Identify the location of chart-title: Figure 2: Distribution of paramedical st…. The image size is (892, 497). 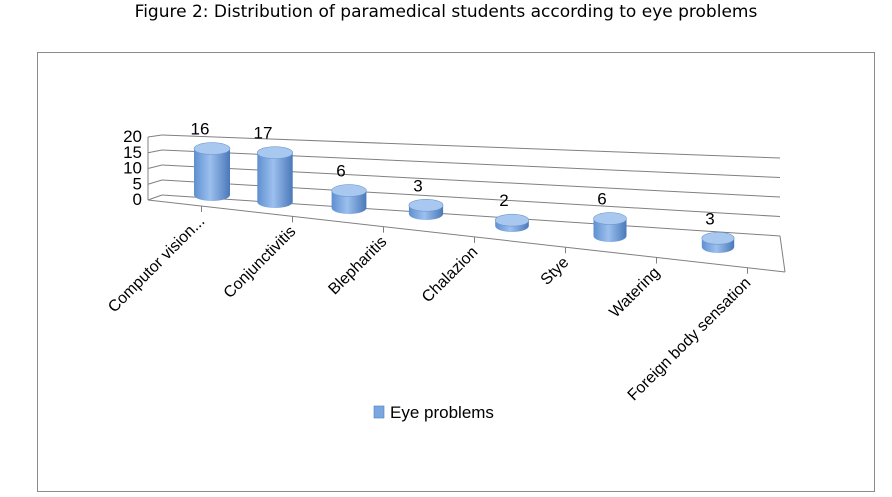
(446, 12).